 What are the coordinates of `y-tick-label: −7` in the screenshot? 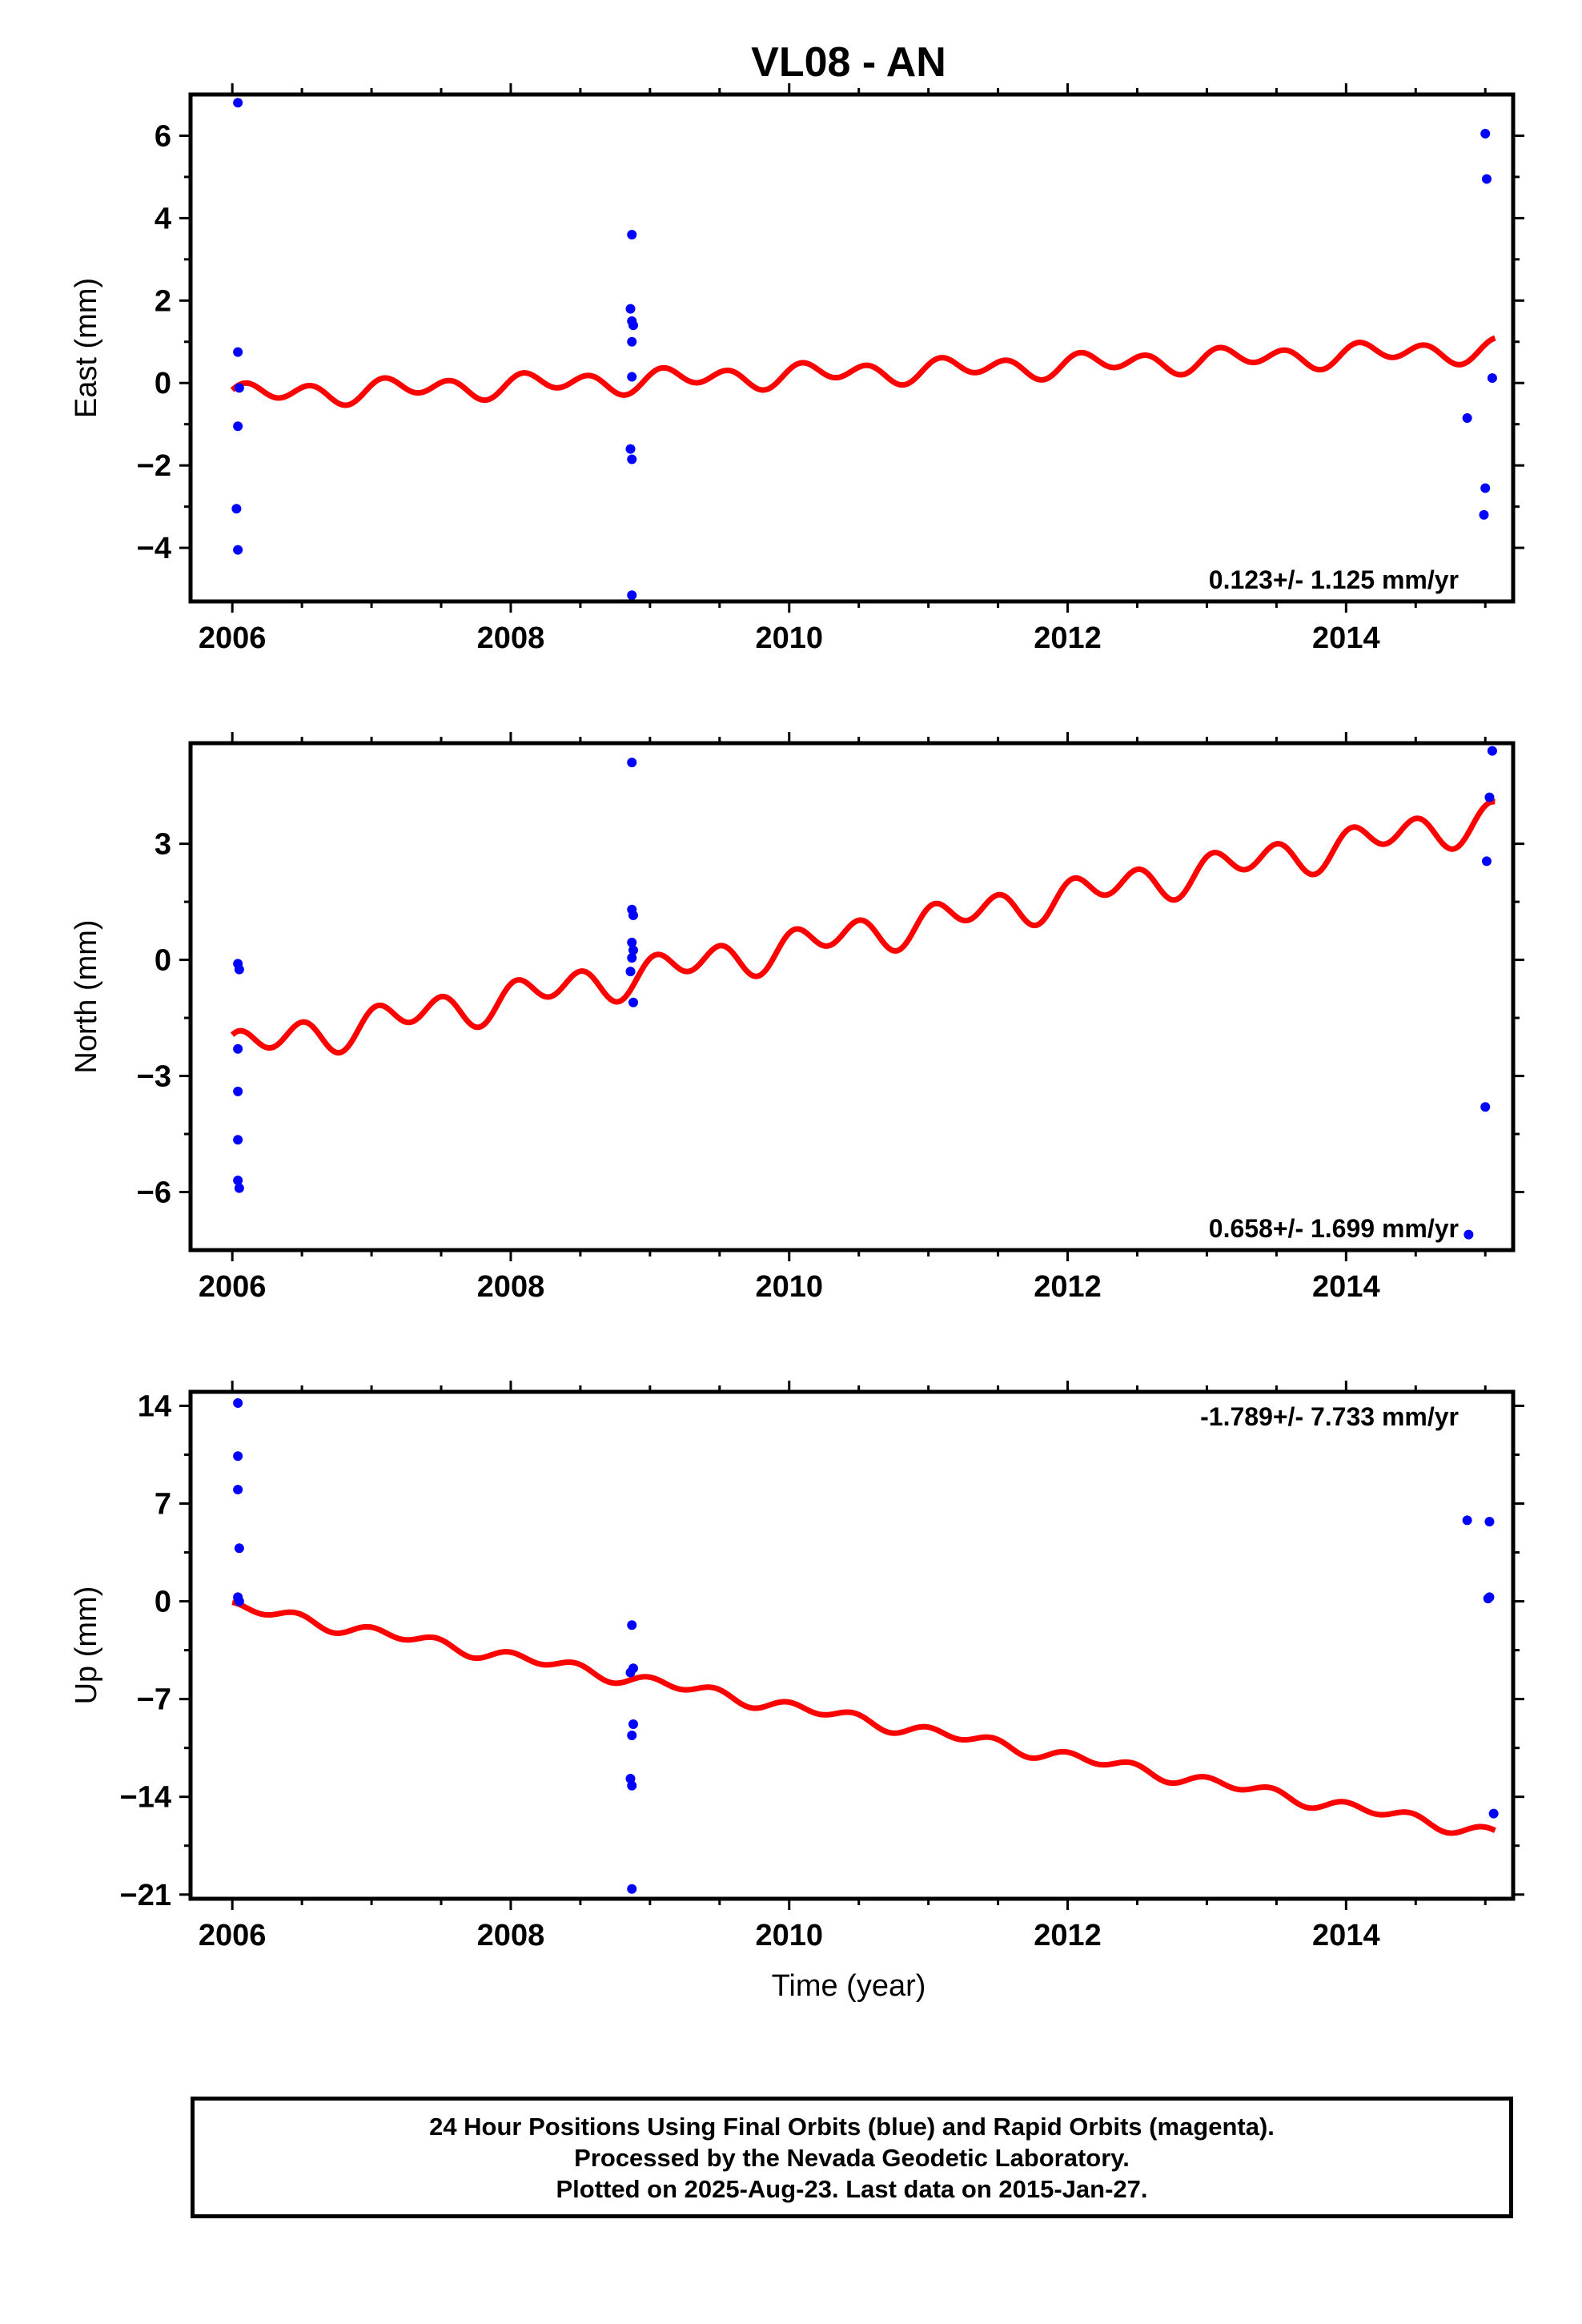 It's located at (154, 1700).